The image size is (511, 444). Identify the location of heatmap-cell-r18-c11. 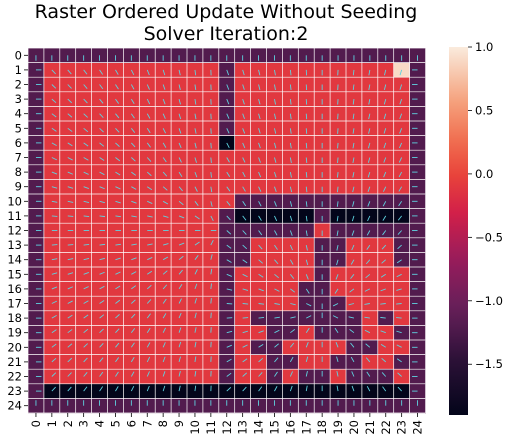
(211, 318).